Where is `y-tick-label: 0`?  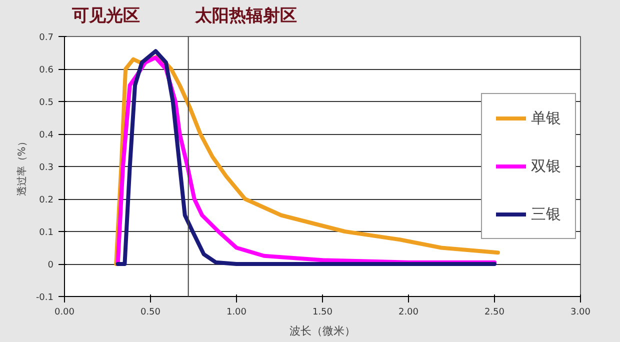 y-tick-label: 0 is located at coordinates (51, 265).